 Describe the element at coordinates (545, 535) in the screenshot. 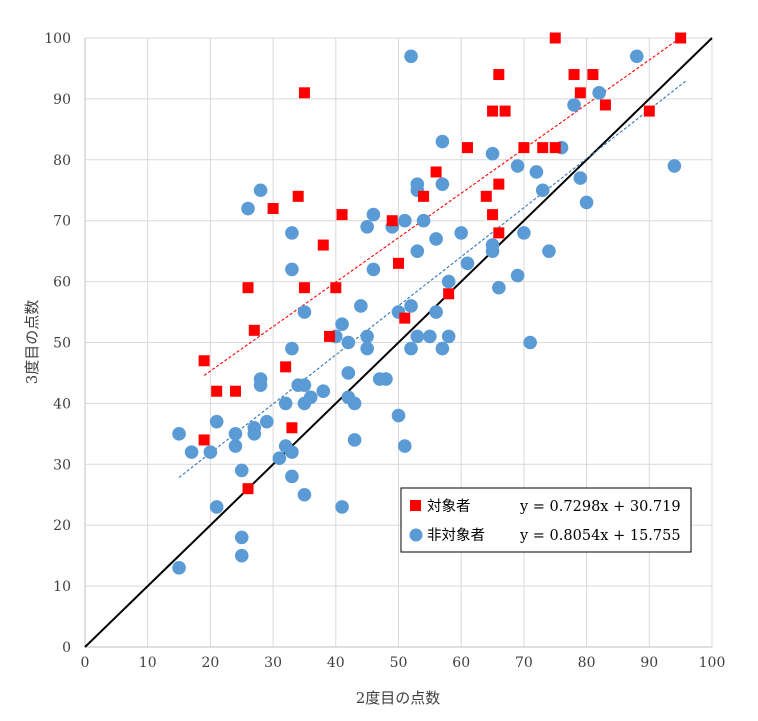

I see `legend-item-nontarget: 非対象者 y = 0.8054x + 15.755` at that location.